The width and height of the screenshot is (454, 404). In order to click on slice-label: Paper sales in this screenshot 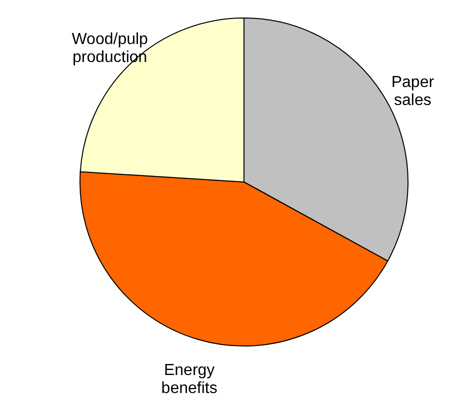, I will do `click(413, 92)`.